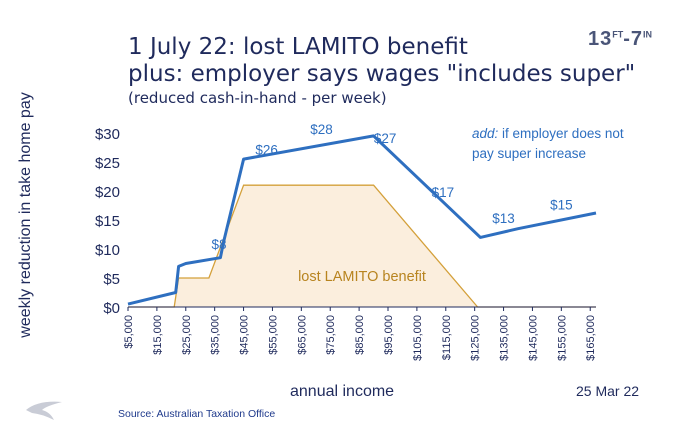 This screenshot has height=444, width=680. What do you see at coordinates (600, 39) in the screenshot?
I see `brand-text: 13` at bounding box center [600, 39].